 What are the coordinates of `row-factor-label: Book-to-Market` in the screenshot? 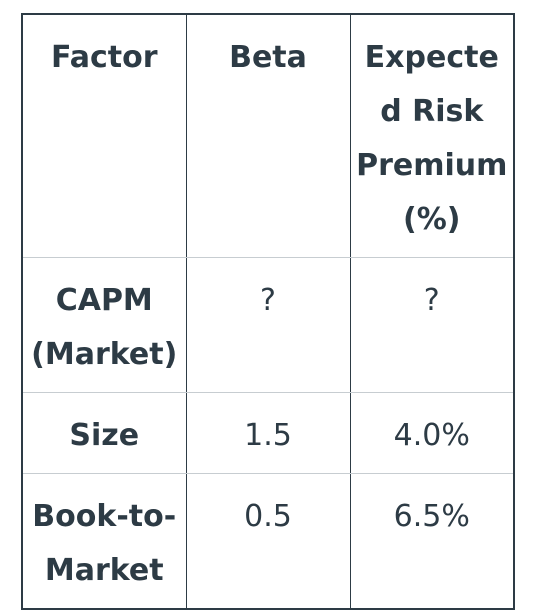 It's located at (104, 541).